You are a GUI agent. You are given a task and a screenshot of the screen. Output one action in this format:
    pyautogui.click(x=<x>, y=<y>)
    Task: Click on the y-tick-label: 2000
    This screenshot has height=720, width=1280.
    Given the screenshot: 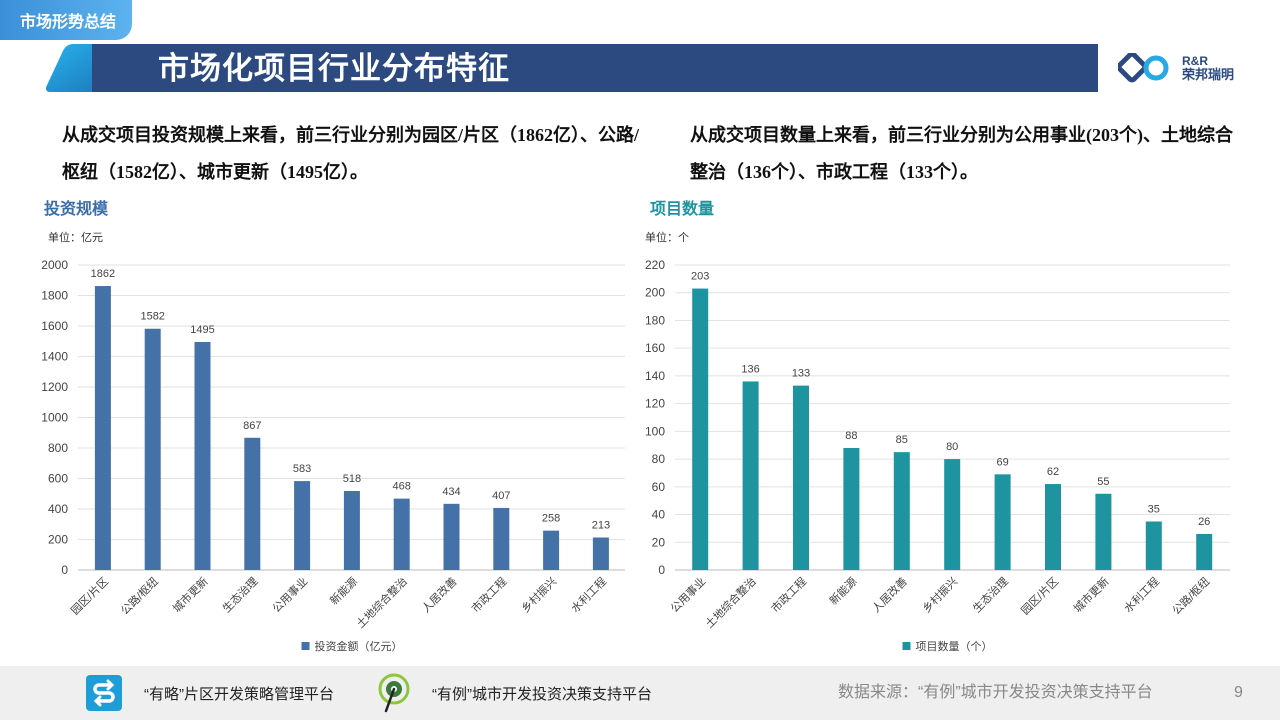 What is the action you would take?
    pyautogui.click(x=54, y=265)
    